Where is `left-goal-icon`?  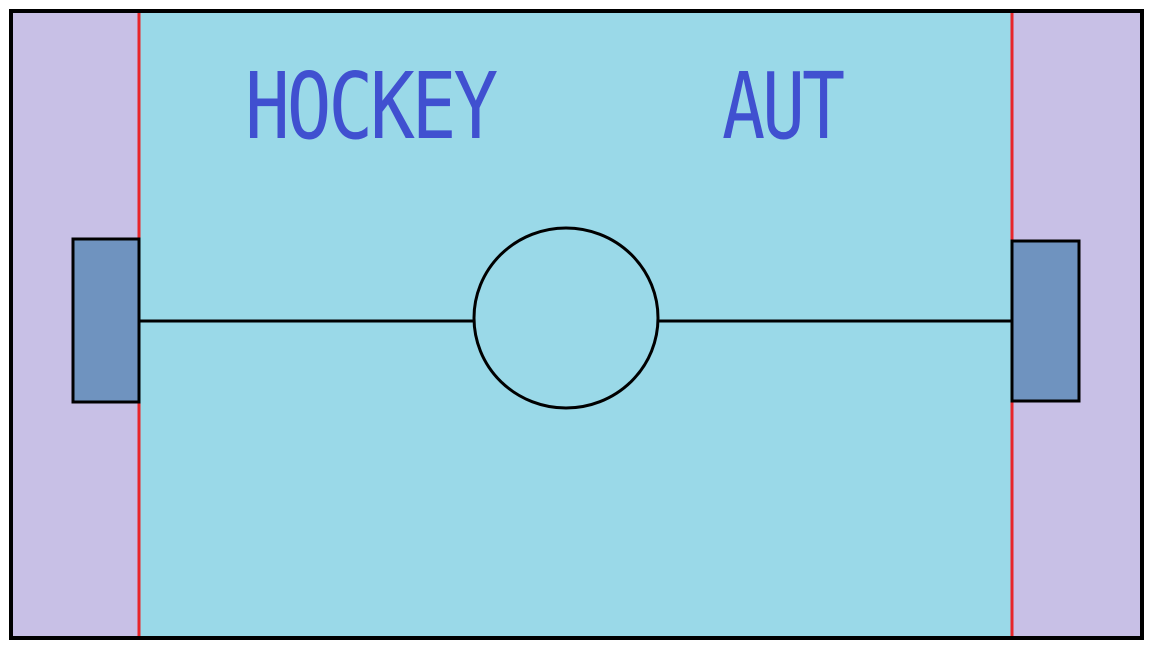
left-goal-icon is located at coordinates (106, 320).